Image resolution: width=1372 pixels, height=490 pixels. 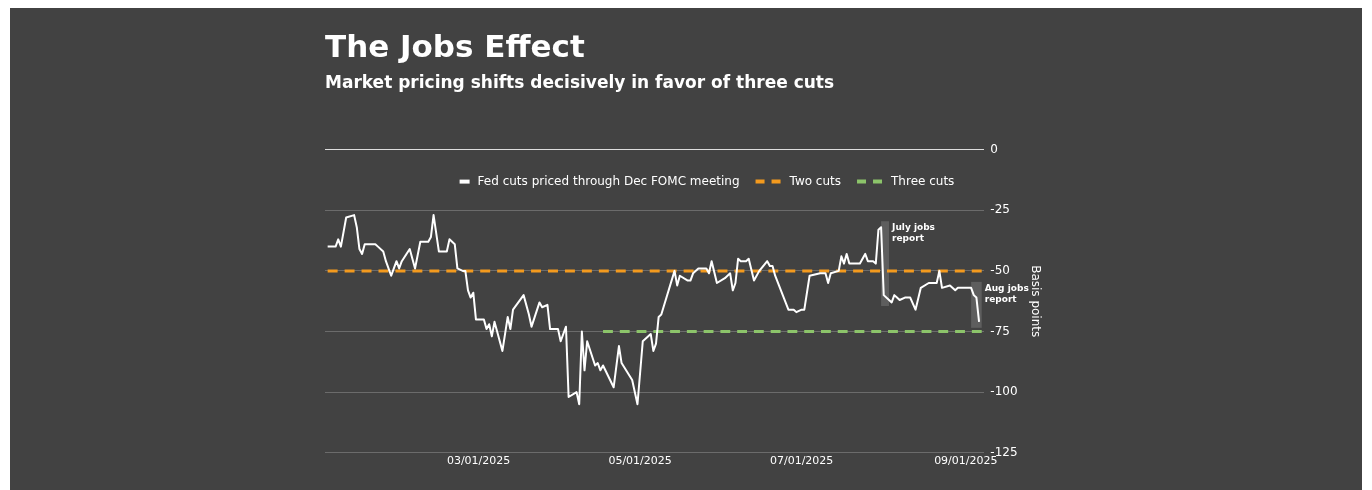 What do you see at coordinates (1006, 293) in the screenshot?
I see `band-label: Aug jobs report` at bounding box center [1006, 293].